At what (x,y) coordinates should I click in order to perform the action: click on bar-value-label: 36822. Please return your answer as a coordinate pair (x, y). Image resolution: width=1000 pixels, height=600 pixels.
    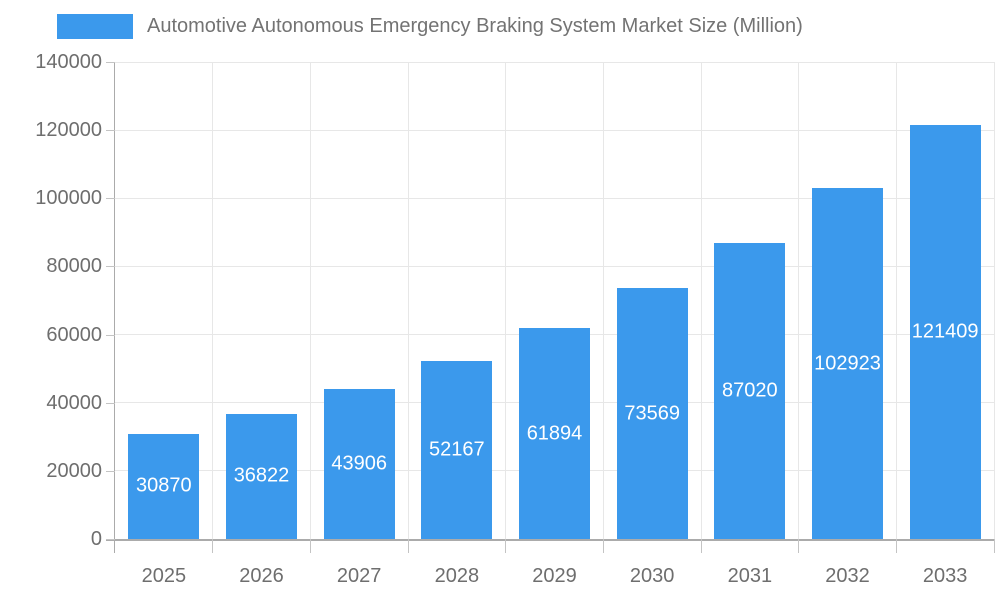
    Looking at the image, I should click on (261, 475).